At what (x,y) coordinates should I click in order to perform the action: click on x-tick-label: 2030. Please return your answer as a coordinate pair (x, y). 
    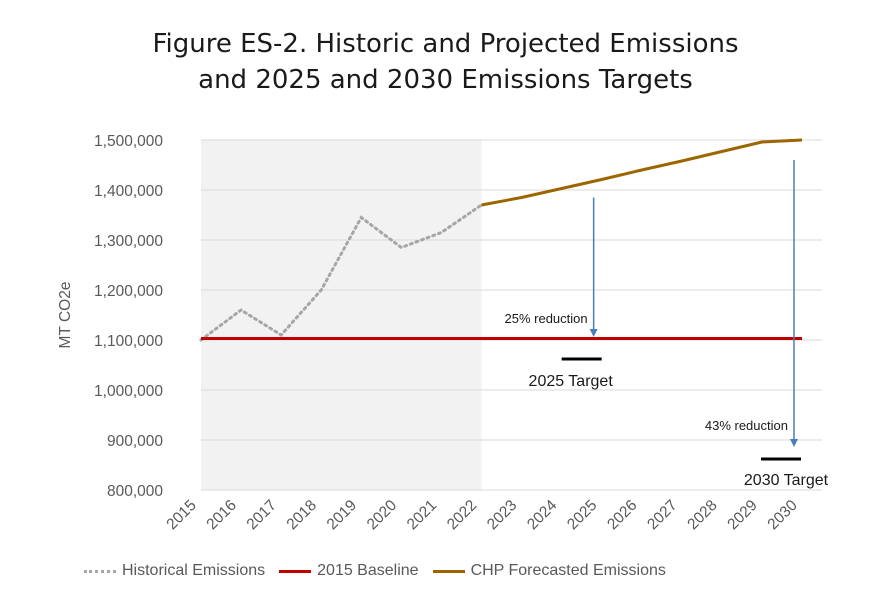
    Looking at the image, I should click on (782, 515).